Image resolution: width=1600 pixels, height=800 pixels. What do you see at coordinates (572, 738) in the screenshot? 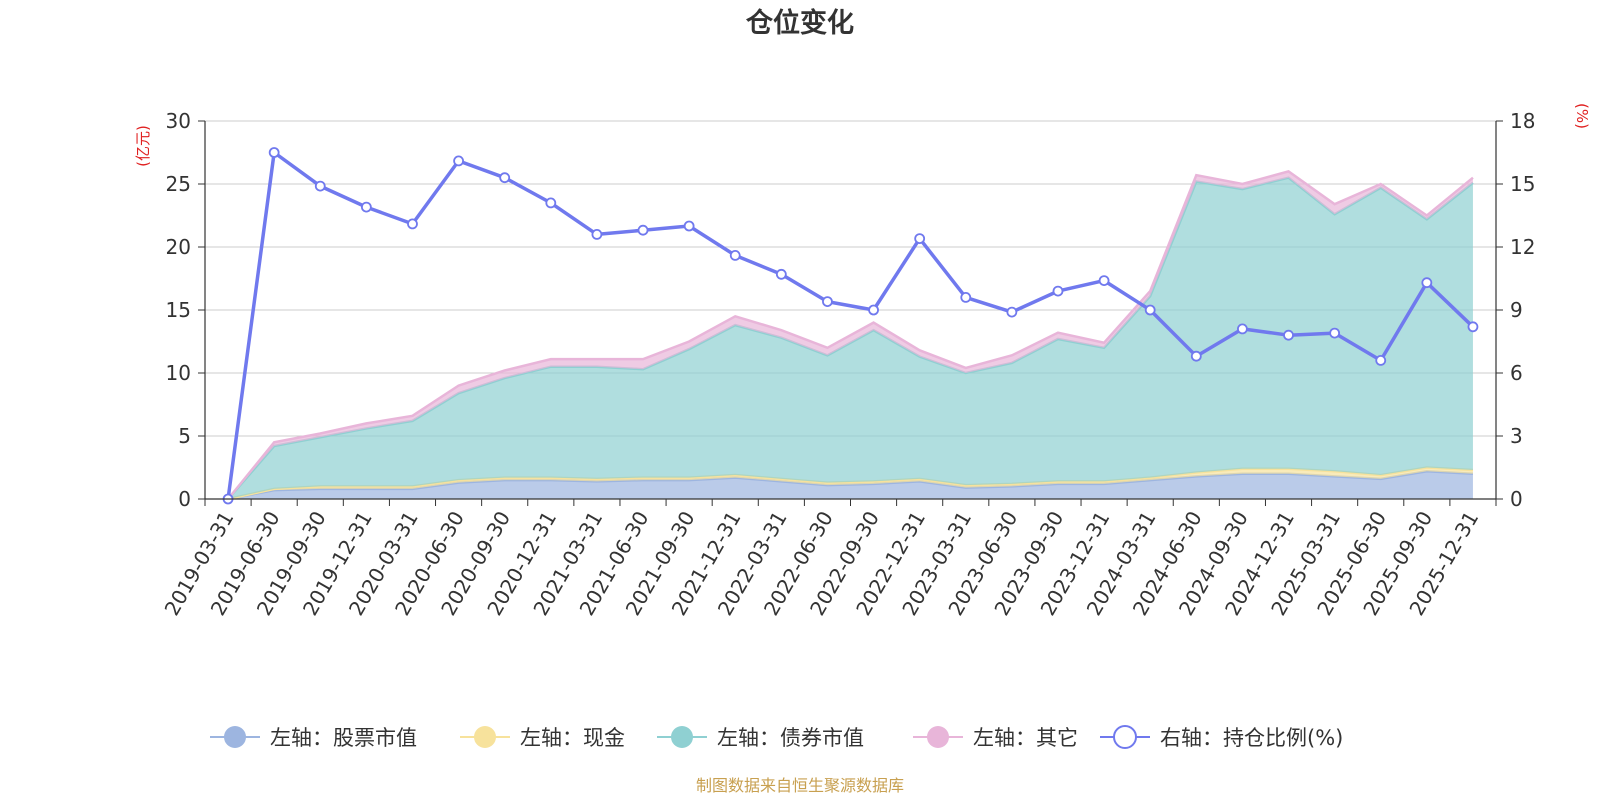
I see `legend-label: 左轴：现金` at bounding box center [572, 738].